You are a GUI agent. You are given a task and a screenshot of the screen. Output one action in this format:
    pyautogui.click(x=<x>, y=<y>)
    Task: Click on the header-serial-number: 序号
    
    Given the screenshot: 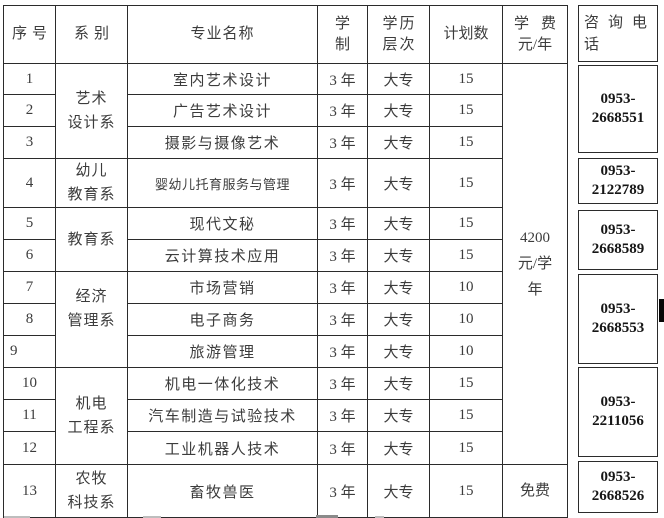 What is the action you would take?
    pyautogui.click(x=29, y=34)
    